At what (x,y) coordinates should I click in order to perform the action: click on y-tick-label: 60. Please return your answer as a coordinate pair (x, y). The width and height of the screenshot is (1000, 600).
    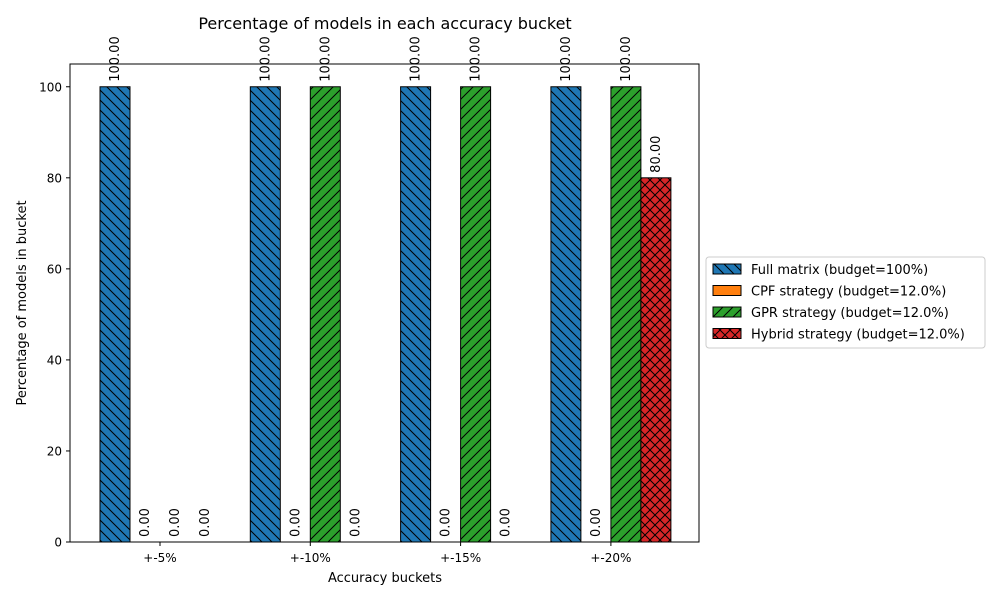
    Looking at the image, I should click on (54, 269).